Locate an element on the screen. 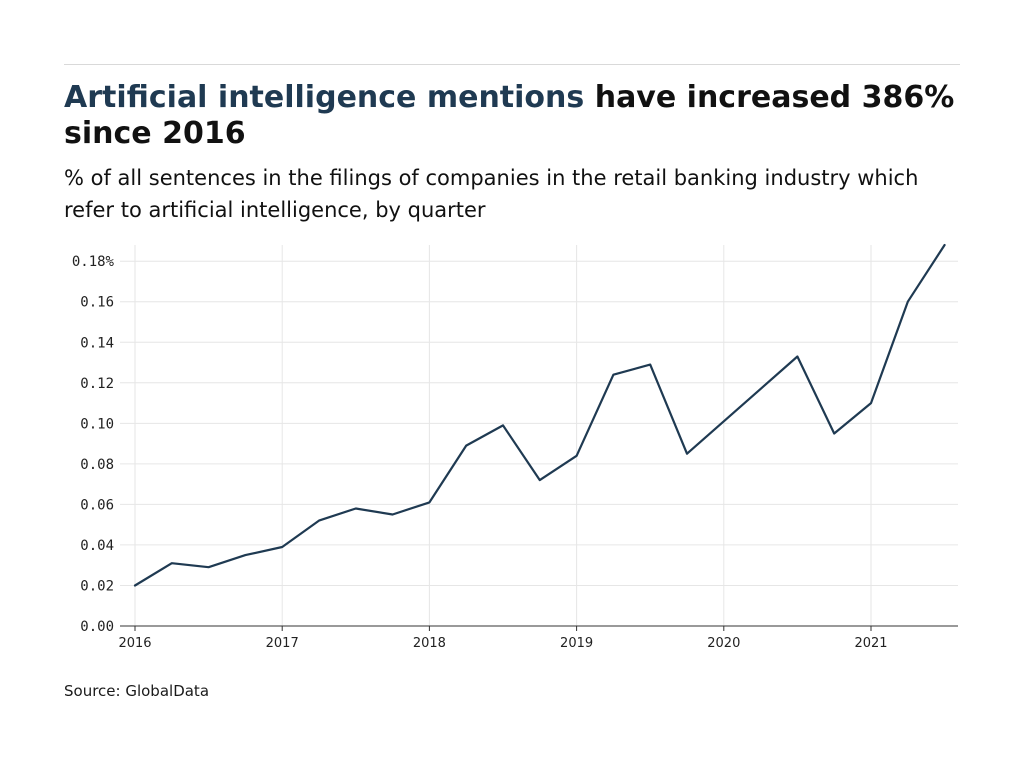 This screenshot has width=1024, height=768. x-tick-label: 2021 is located at coordinates (870, 643).